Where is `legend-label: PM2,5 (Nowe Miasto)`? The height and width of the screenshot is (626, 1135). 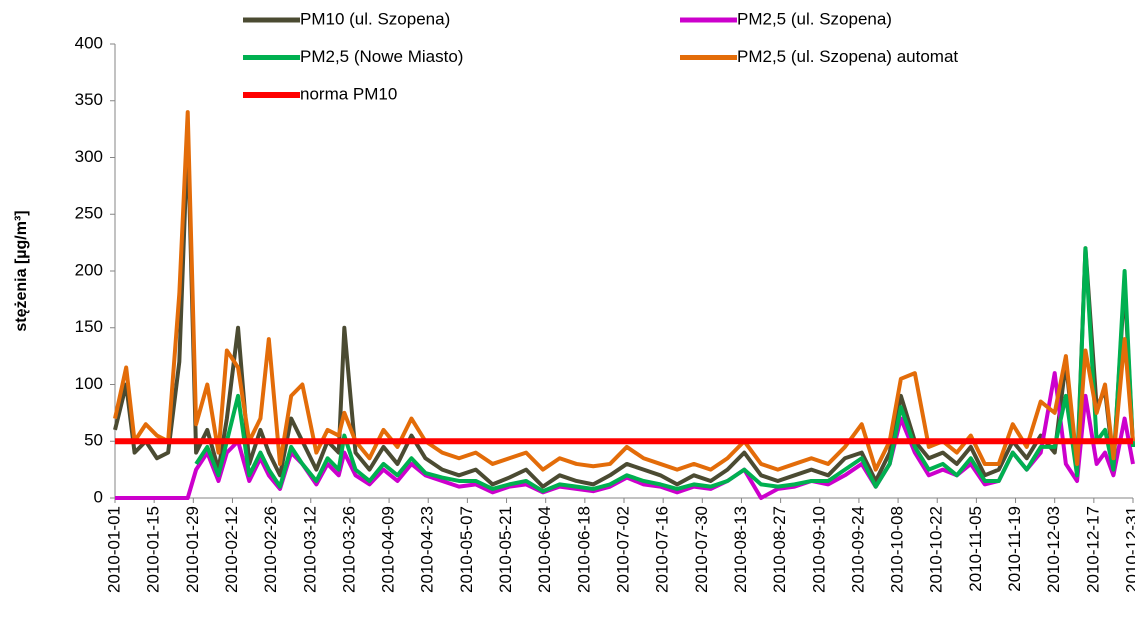 legend-label: PM2,5 (Nowe Miasto) is located at coordinates (381, 56).